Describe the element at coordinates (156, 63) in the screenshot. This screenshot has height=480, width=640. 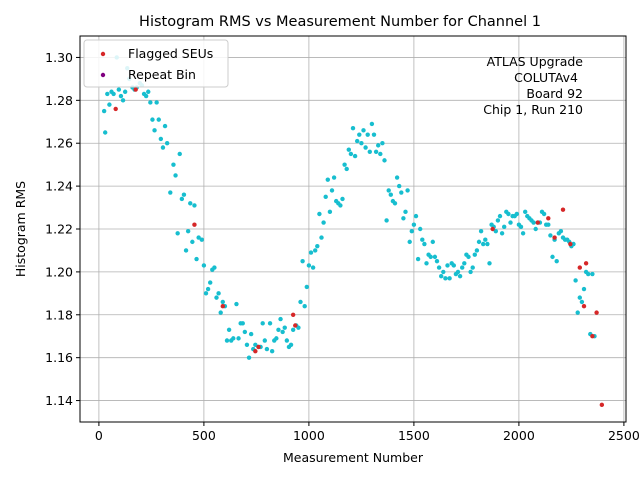
I see `legend-box` at that location.